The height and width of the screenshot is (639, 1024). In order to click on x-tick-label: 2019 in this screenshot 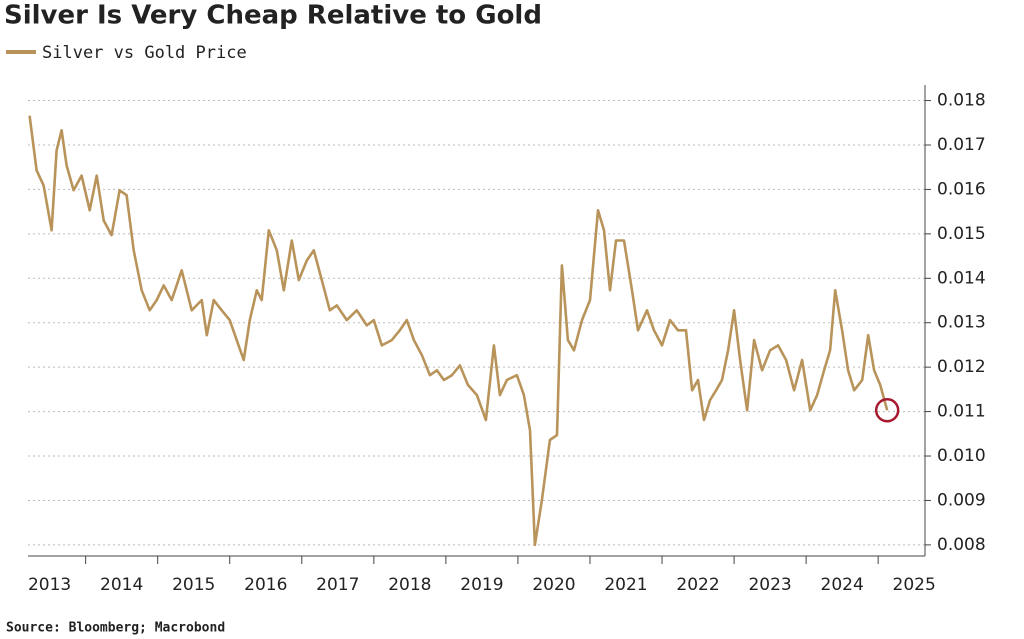, I will do `click(481, 585)`.